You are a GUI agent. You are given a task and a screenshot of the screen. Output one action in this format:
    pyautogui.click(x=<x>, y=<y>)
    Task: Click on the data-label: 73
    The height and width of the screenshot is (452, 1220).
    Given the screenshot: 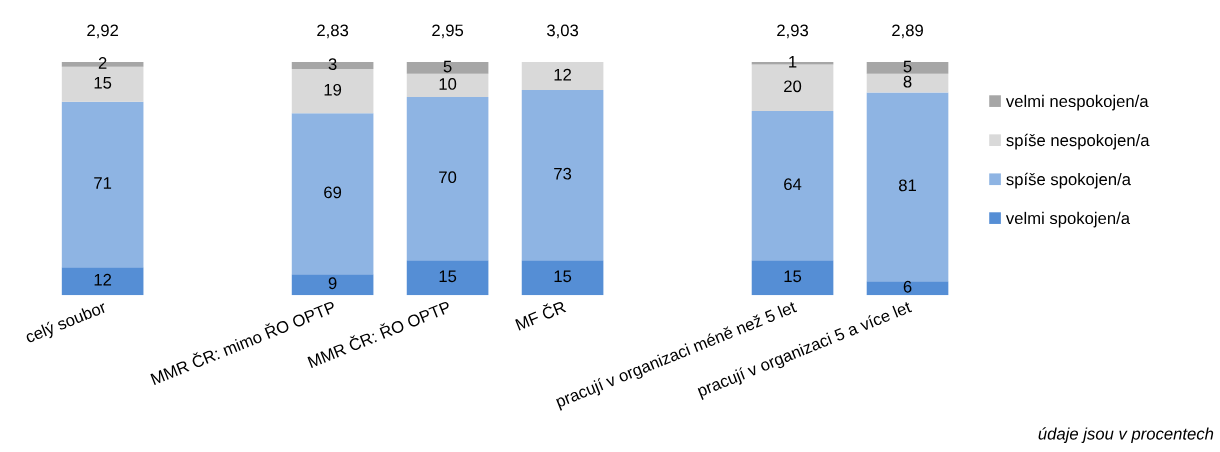 What is the action you would take?
    pyautogui.click(x=563, y=173)
    